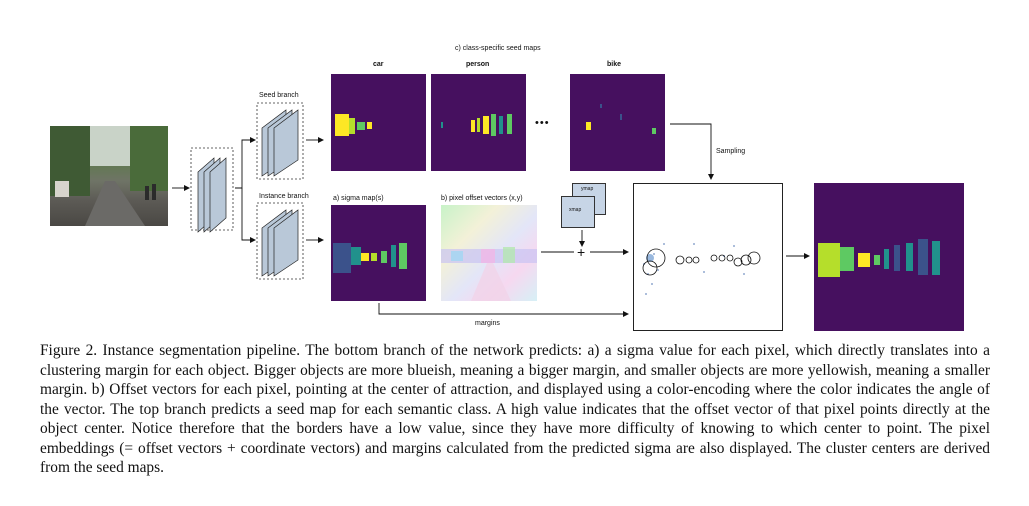 The image size is (1029, 506). I want to click on seed-label-person: person, so click(478, 64).